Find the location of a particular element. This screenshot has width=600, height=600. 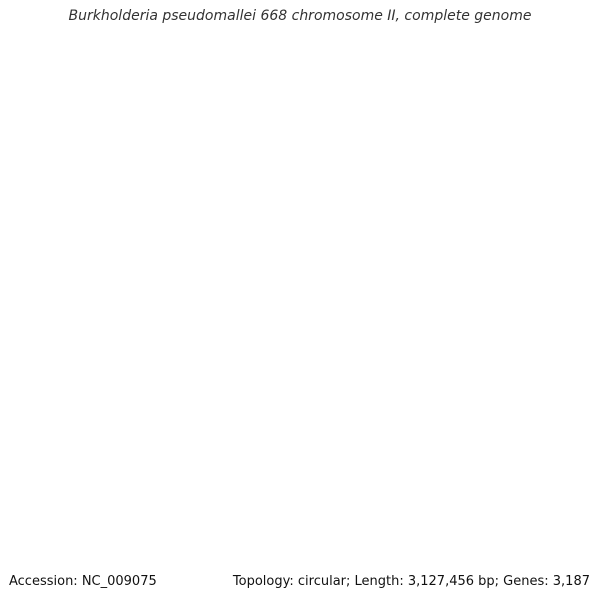

accession-text: Accession: NC_009075 is located at coordinates (83, 581).